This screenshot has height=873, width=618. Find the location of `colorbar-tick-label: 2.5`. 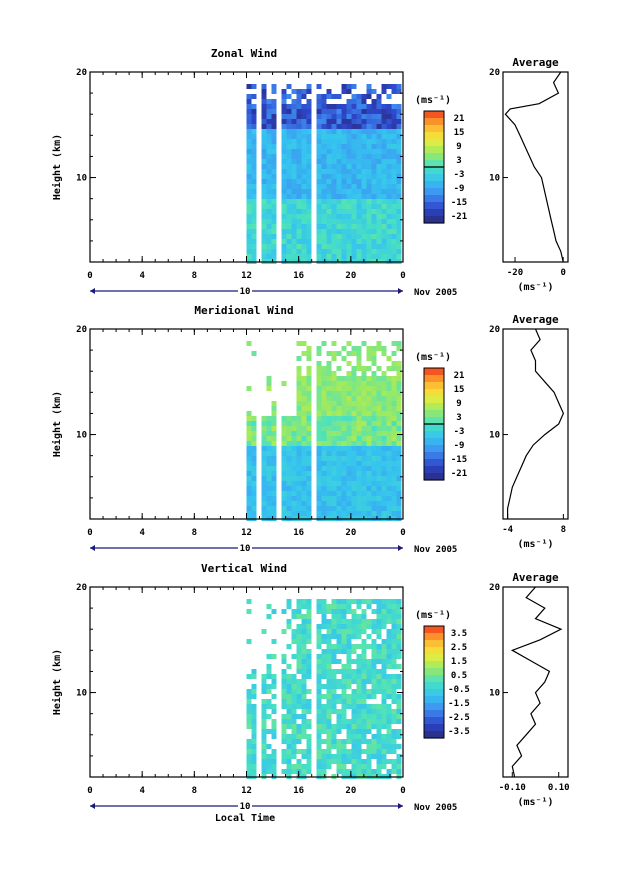

colorbar-tick-label: 2.5 is located at coordinates (459, 648).